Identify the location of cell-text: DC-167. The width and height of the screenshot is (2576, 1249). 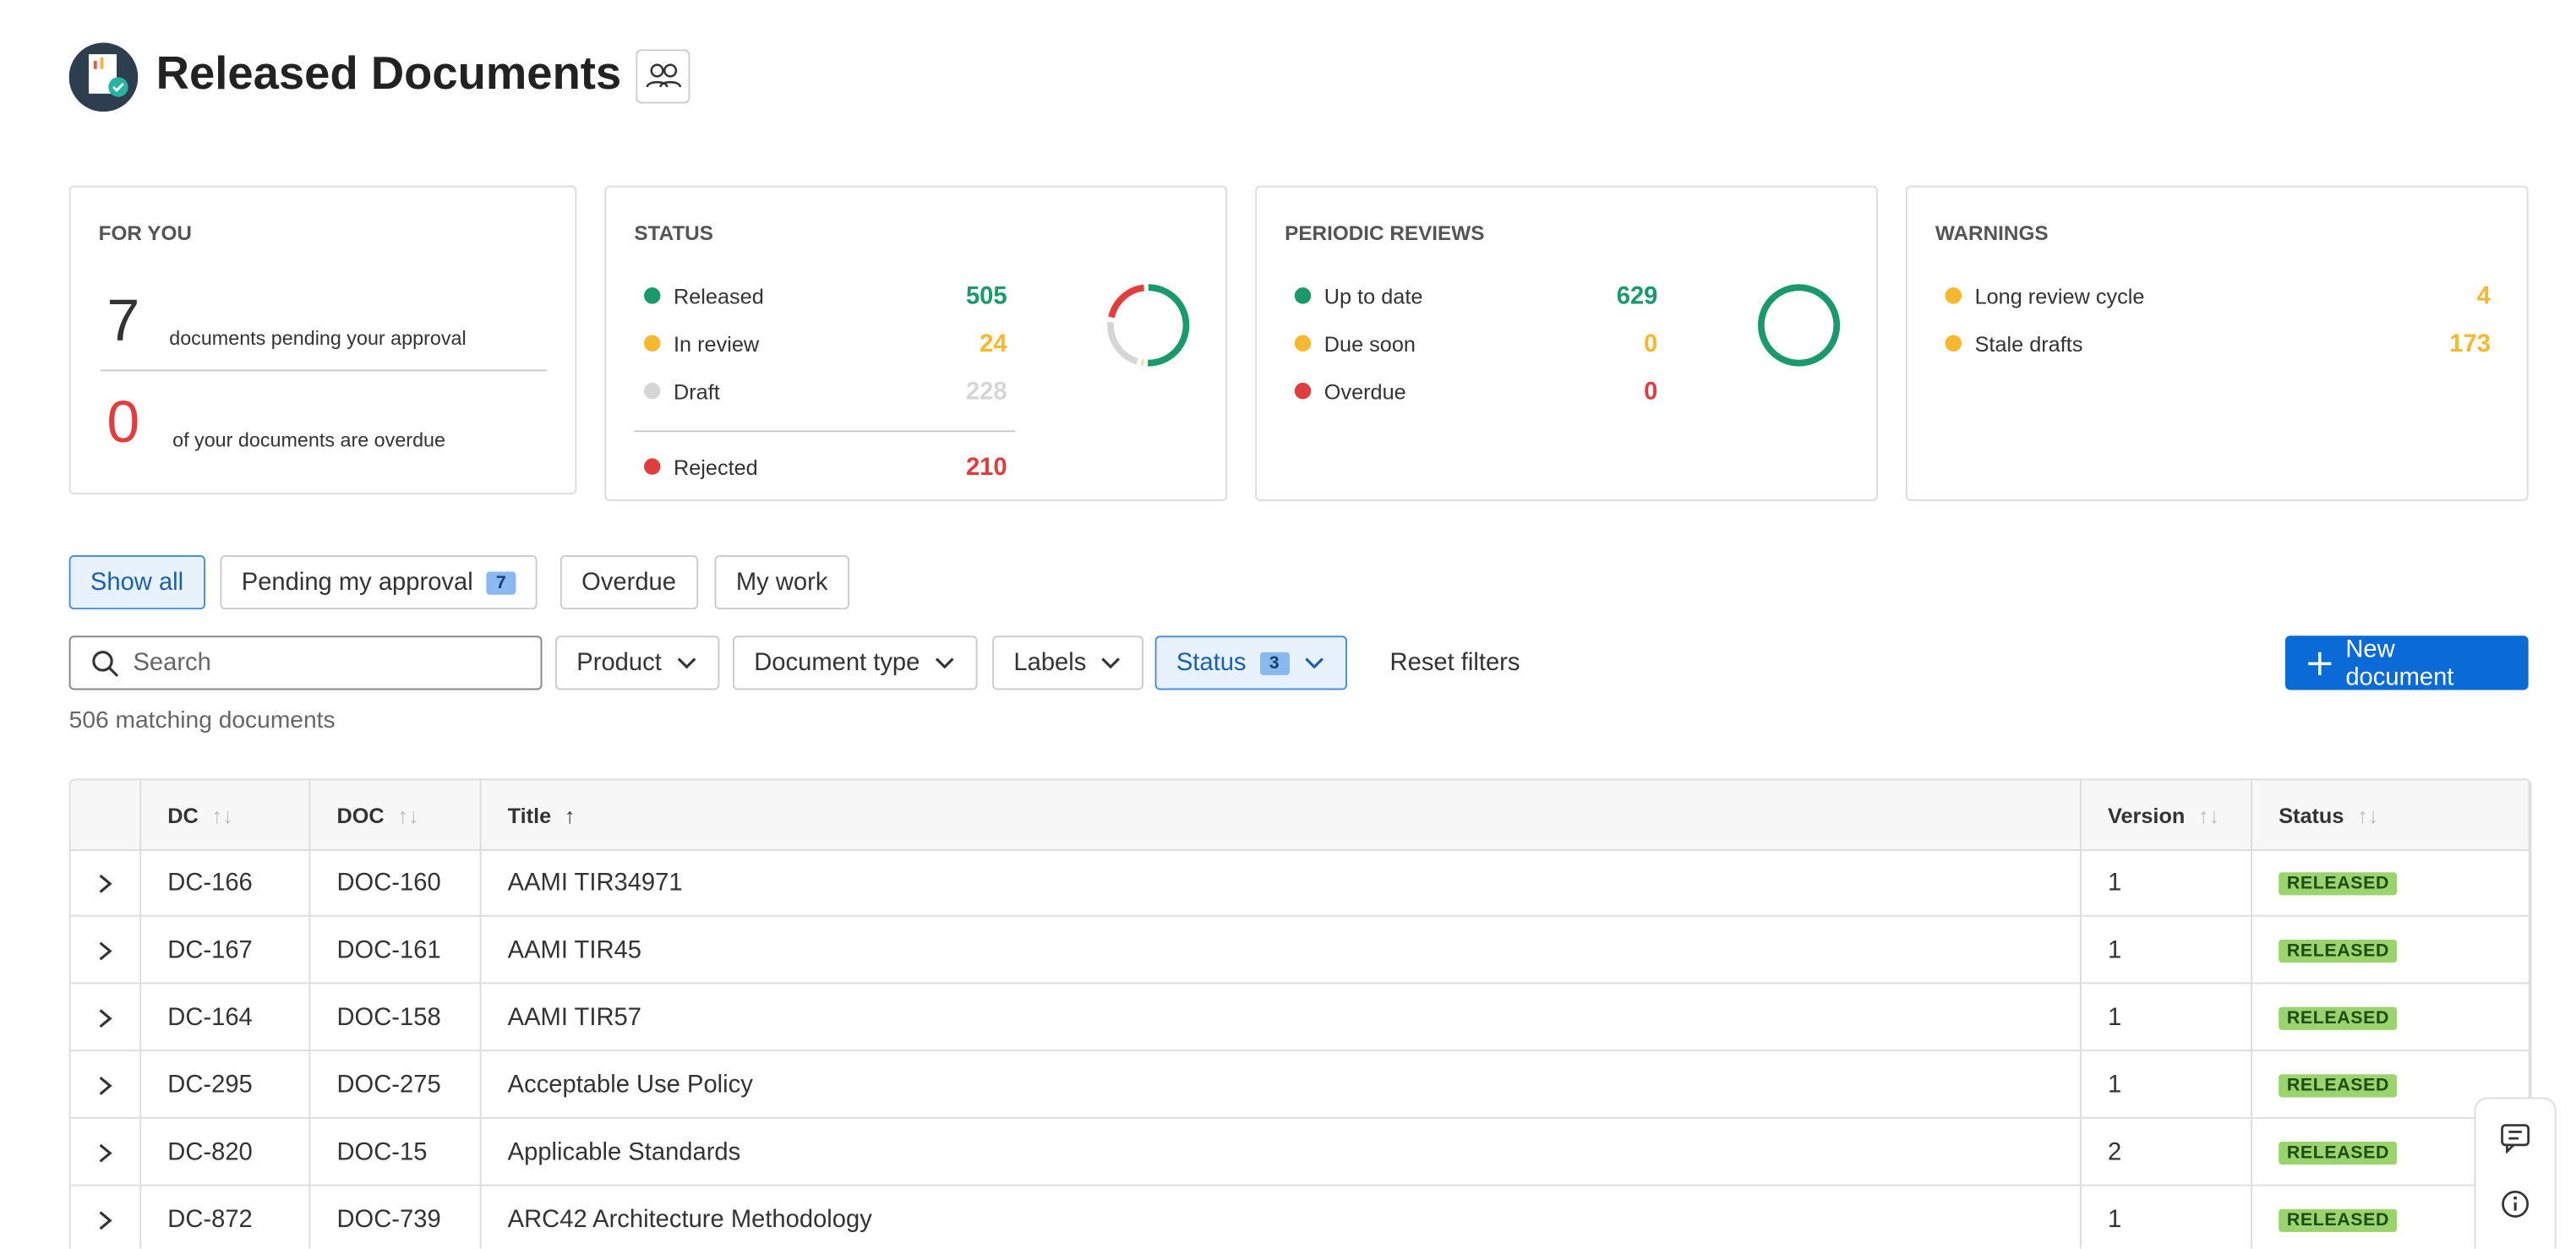
(210, 951).